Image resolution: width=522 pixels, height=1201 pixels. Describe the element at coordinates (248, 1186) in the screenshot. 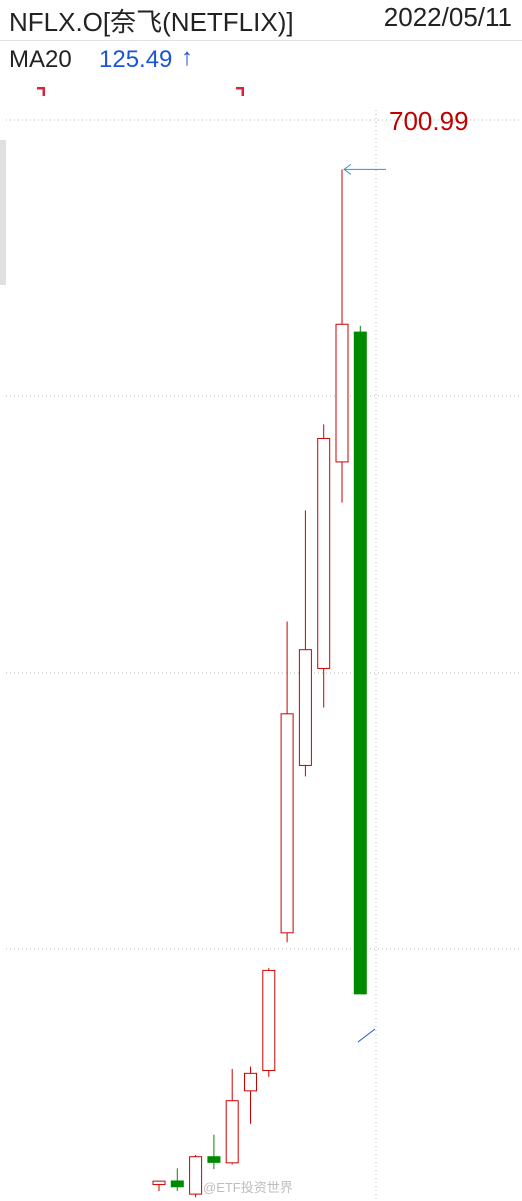

I see `watermark-text: @ETF投资世界` at that location.